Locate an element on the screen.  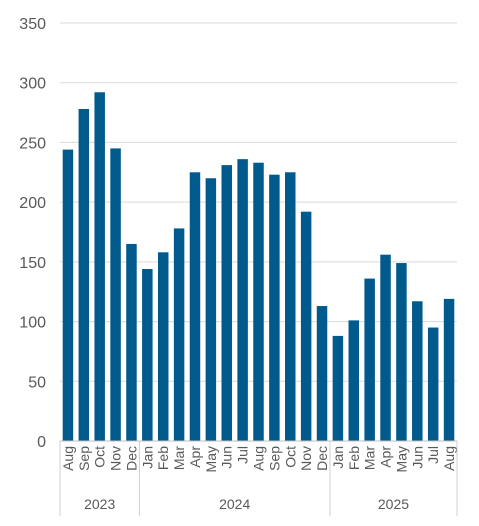
year-label-2024: 2024 is located at coordinates (234, 504).